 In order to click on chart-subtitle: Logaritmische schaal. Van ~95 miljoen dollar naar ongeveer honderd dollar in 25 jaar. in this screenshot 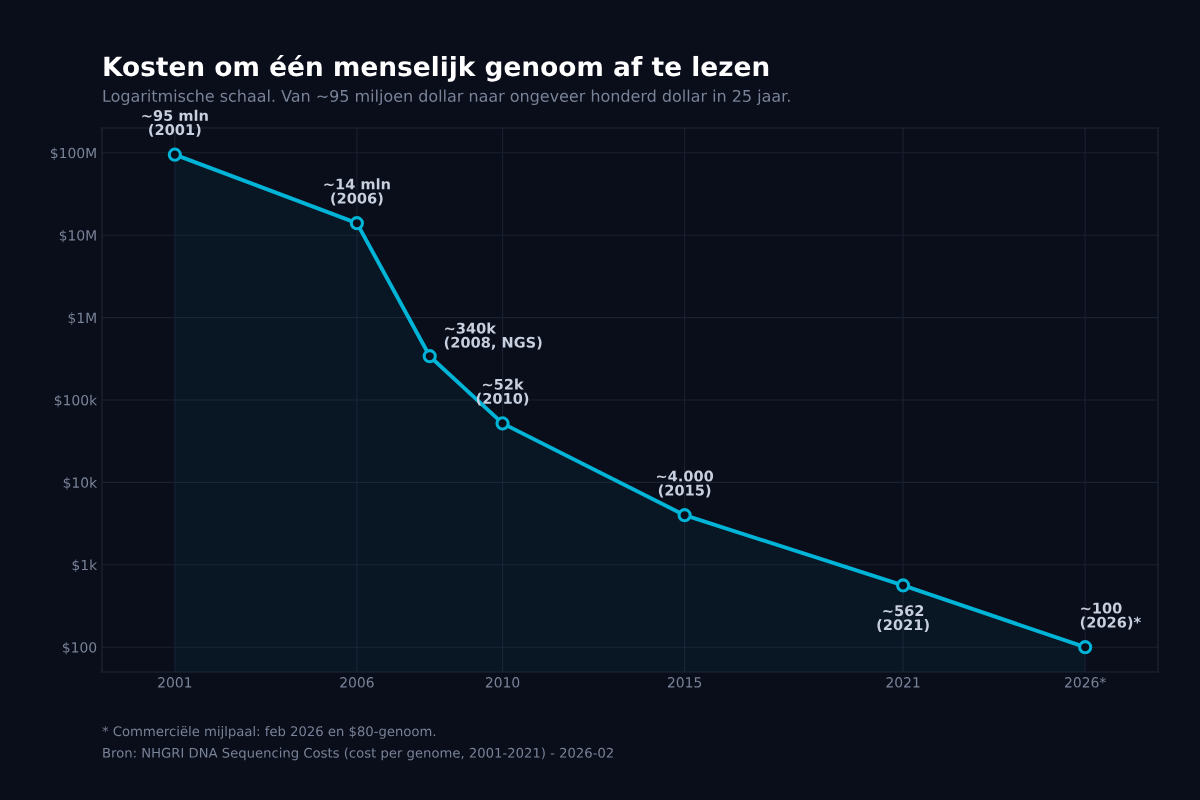, I will do `click(446, 97)`.